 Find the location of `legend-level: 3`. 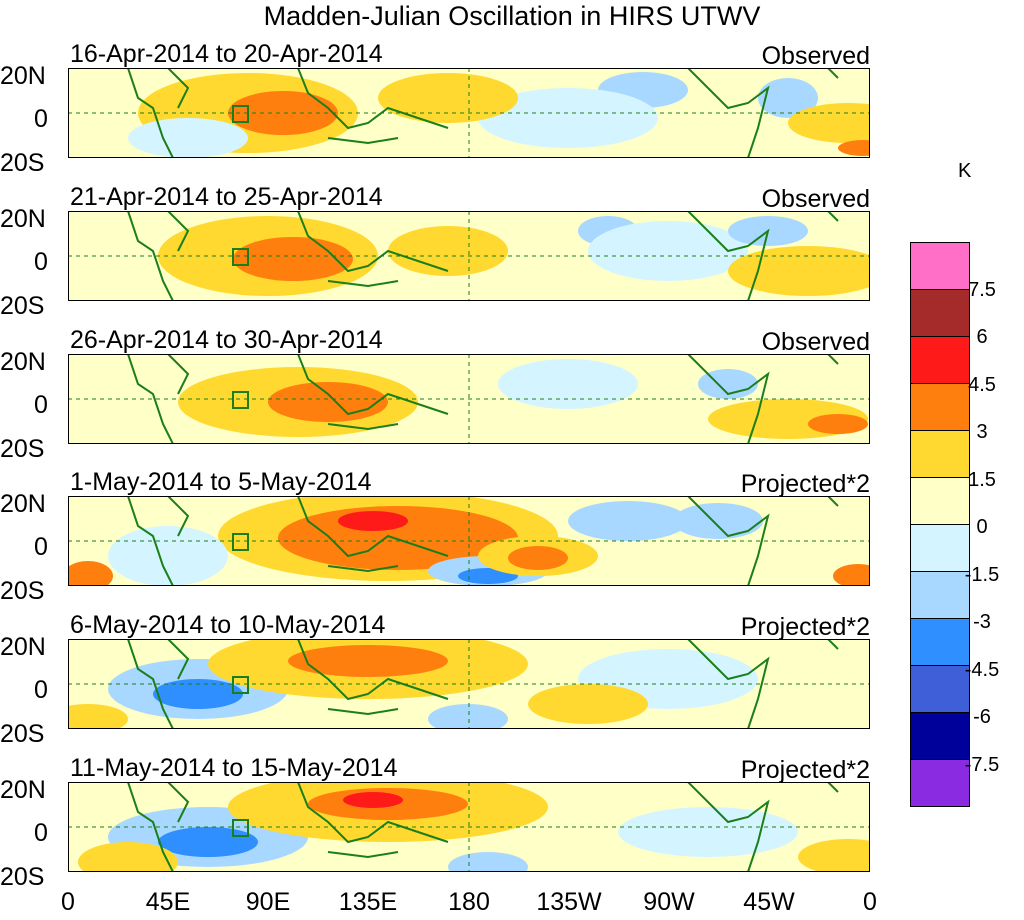

legend-level: 3 is located at coordinates (982, 432).